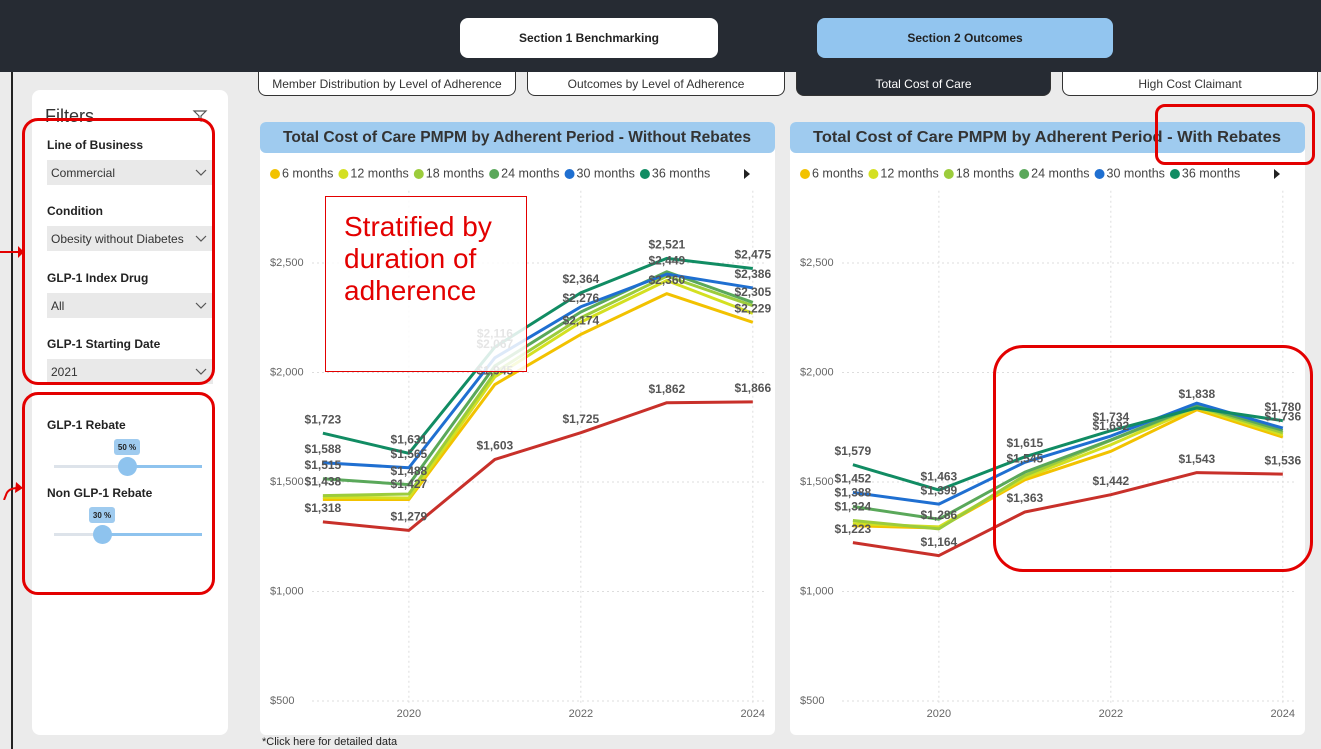 This screenshot has width=1321, height=749. What do you see at coordinates (939, 515) in the screenshot?
I see `data-label: $1,286` at bounding box center [939, 515].